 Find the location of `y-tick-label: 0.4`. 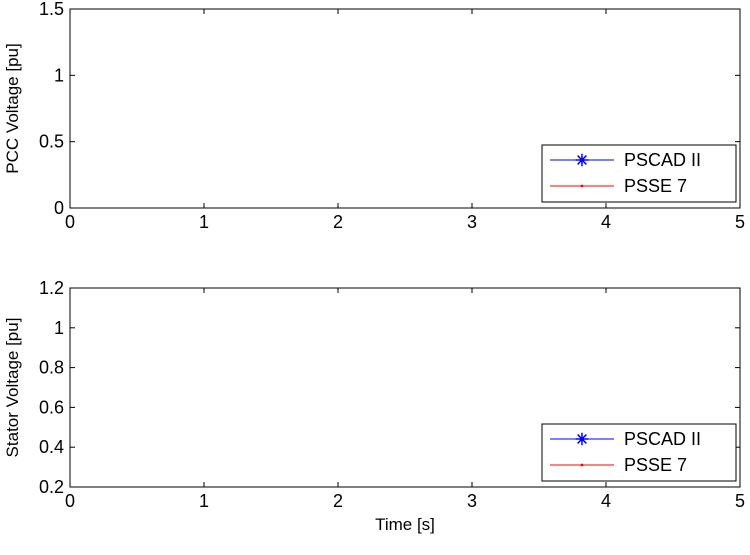

y-tick-label: 0.4 is located at coordinates (51, 447).